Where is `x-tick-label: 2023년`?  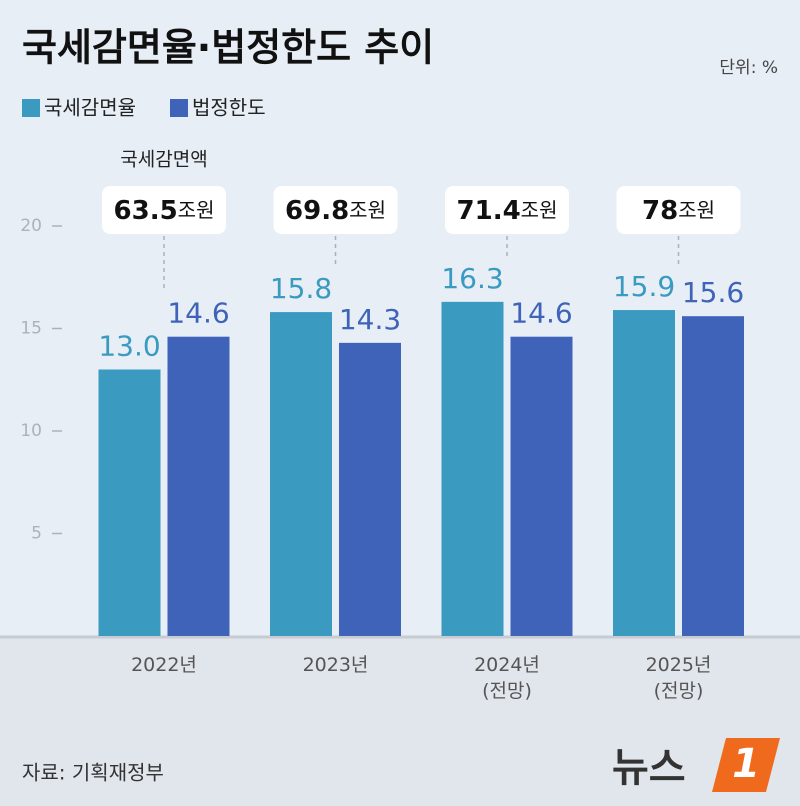 x-tick-label: 2023년 is located at coordinates (335, 665).